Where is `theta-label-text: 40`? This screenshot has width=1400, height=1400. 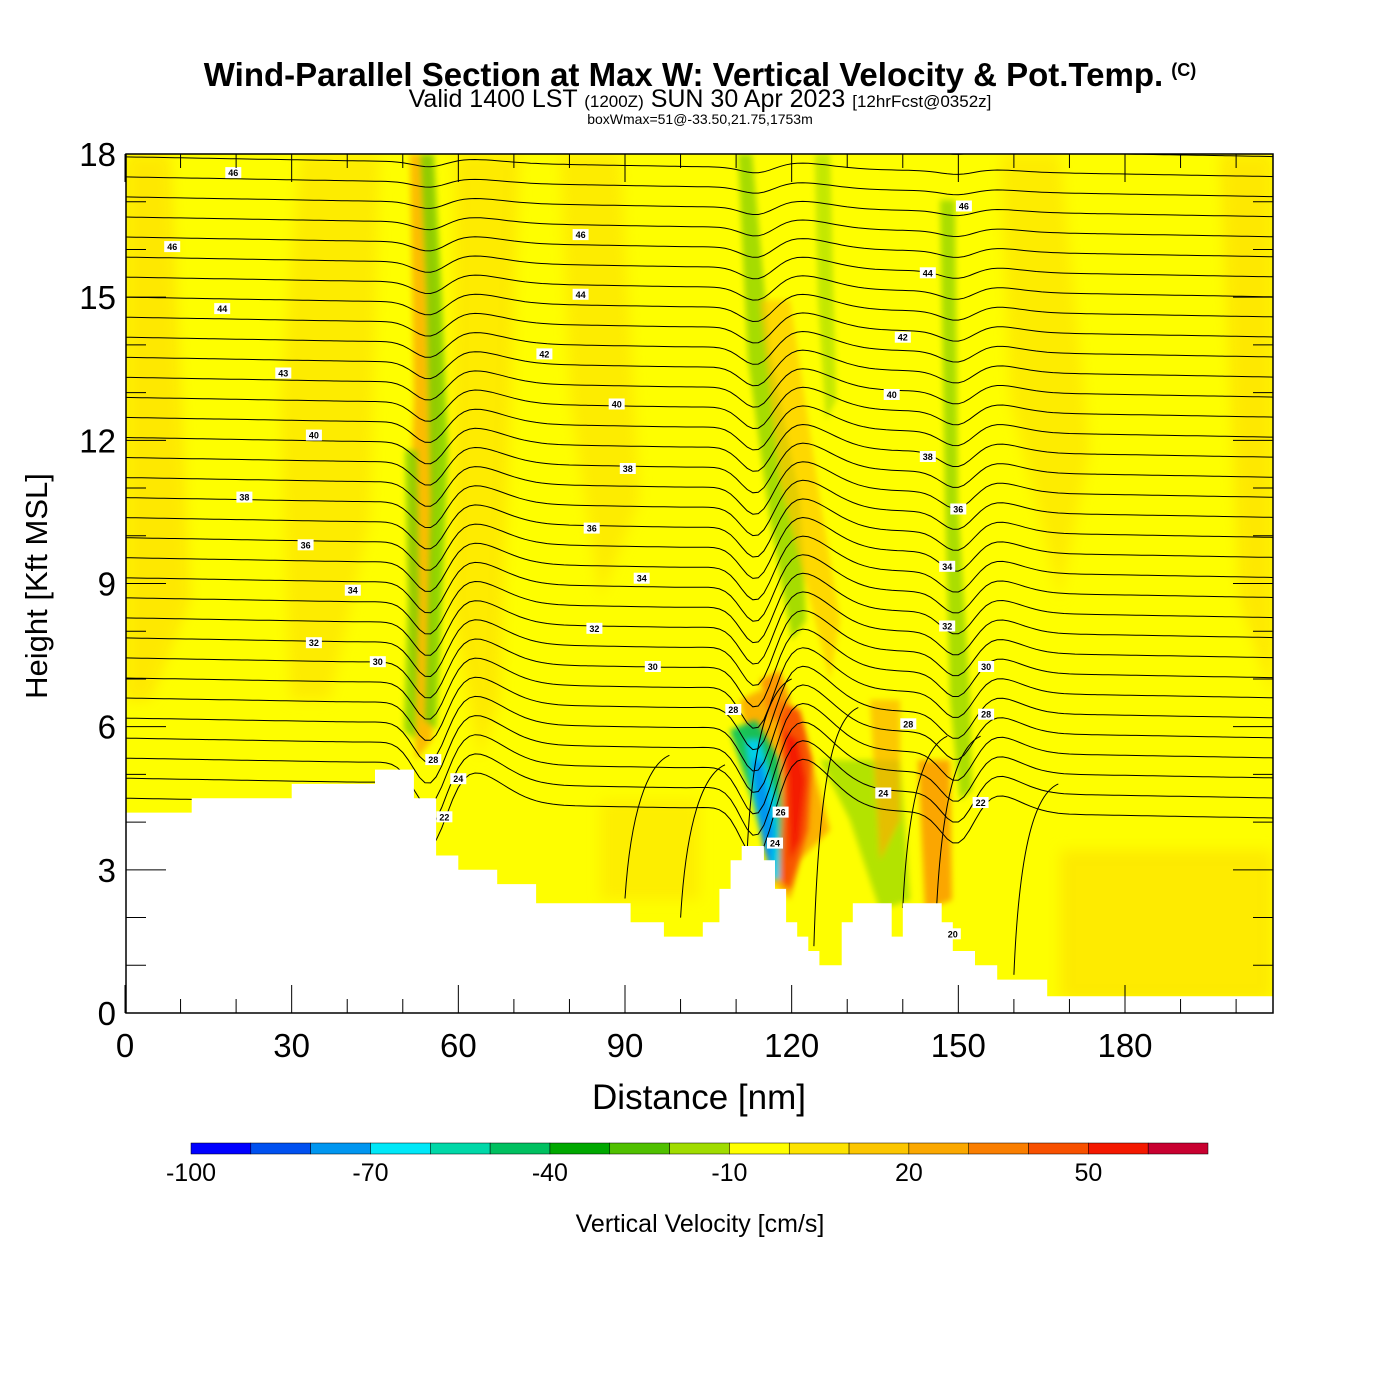 theta-label-text: 40 is located at coordinates (892, 395).